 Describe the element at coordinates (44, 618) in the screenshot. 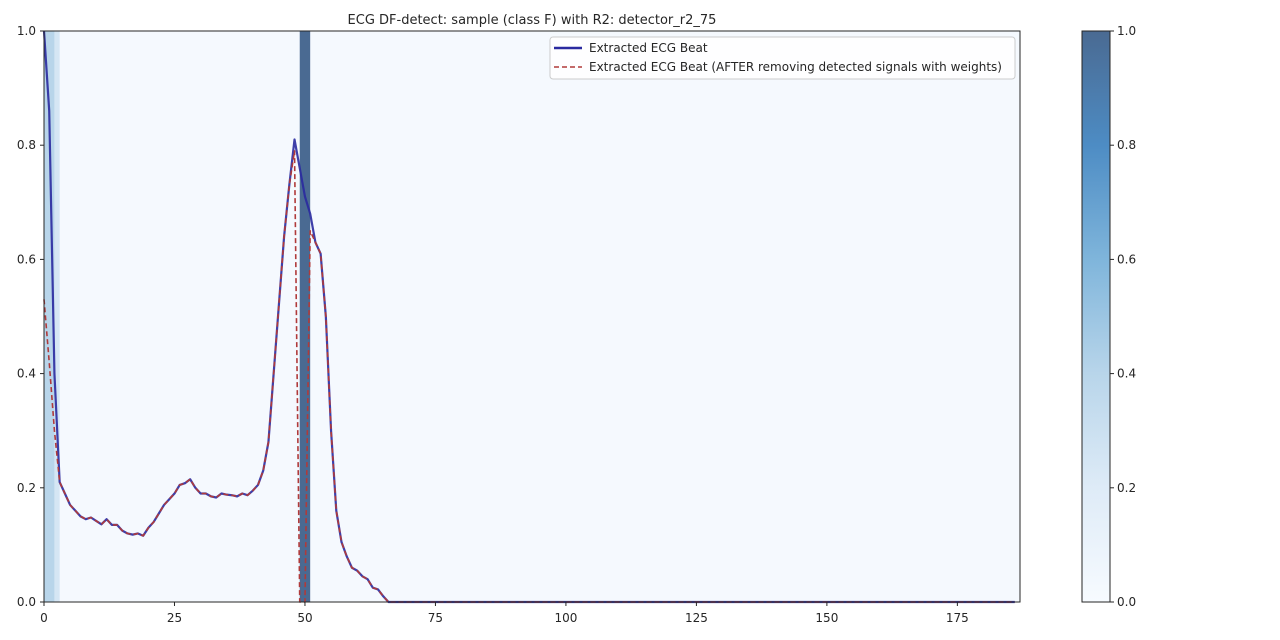

I see `x-tick-label-0: 0` at that location.